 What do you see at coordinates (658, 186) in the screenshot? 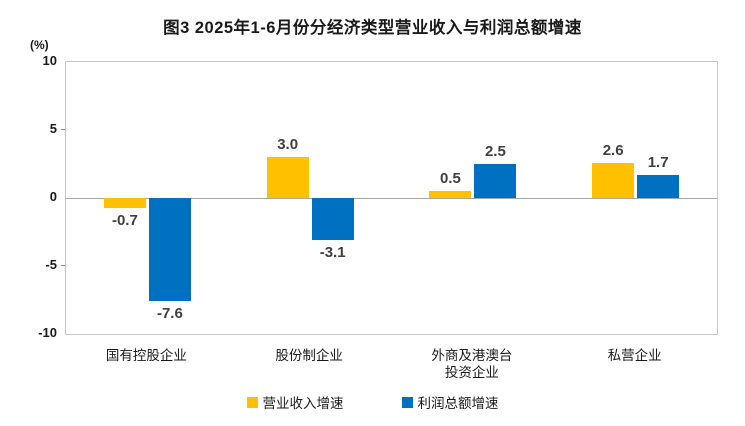
I see `bar-series1-cat3` at bounding box center [658, 186].